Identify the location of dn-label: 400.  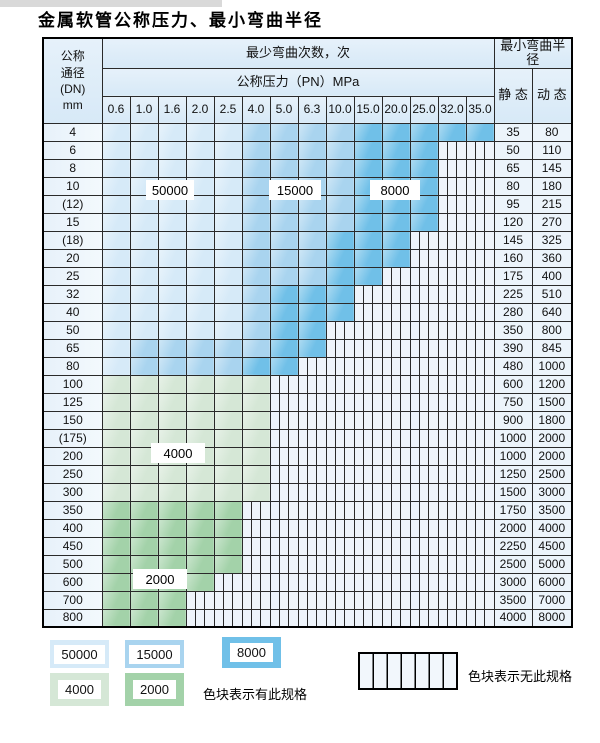
(72, 528).